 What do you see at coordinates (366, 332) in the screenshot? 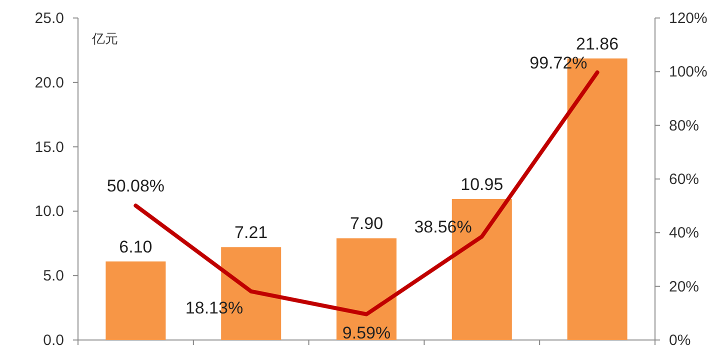
I see `data-label: 9.59%` at bounding box center [366, 332].